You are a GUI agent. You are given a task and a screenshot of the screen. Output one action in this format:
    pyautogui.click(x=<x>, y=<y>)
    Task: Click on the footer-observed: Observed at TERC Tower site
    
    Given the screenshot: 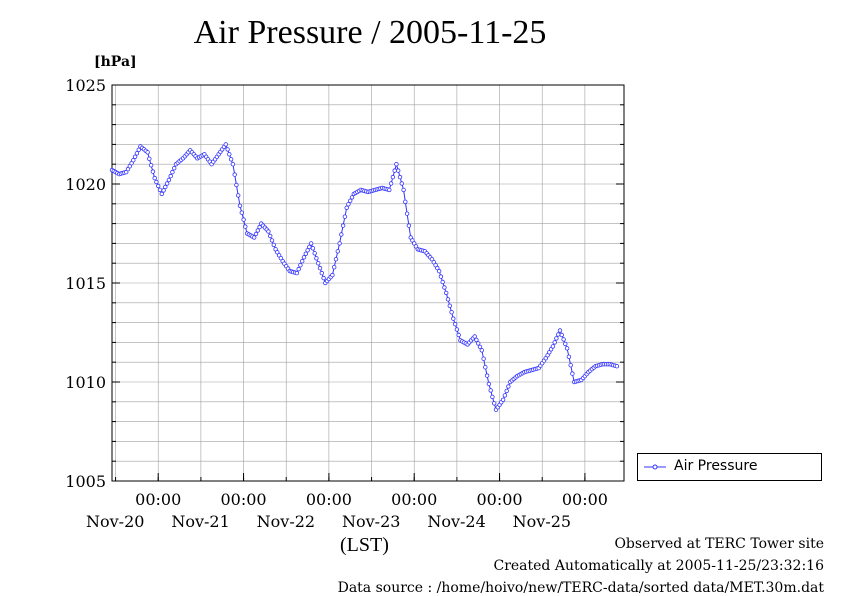 What is the action you would take?
    pyautogui.click(x=719, y=544)
    